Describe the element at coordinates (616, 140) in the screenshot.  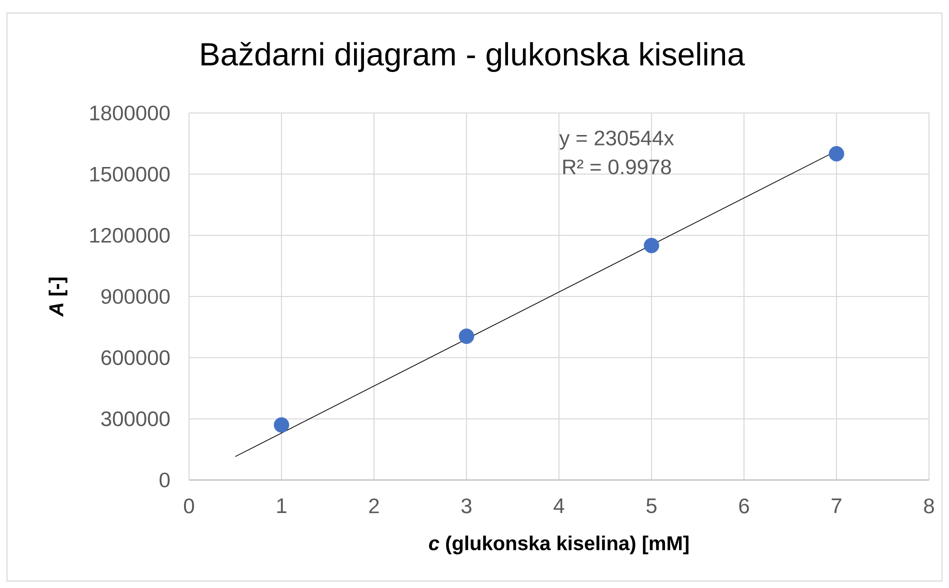
I see `annotation: y = 230544x` at that location.